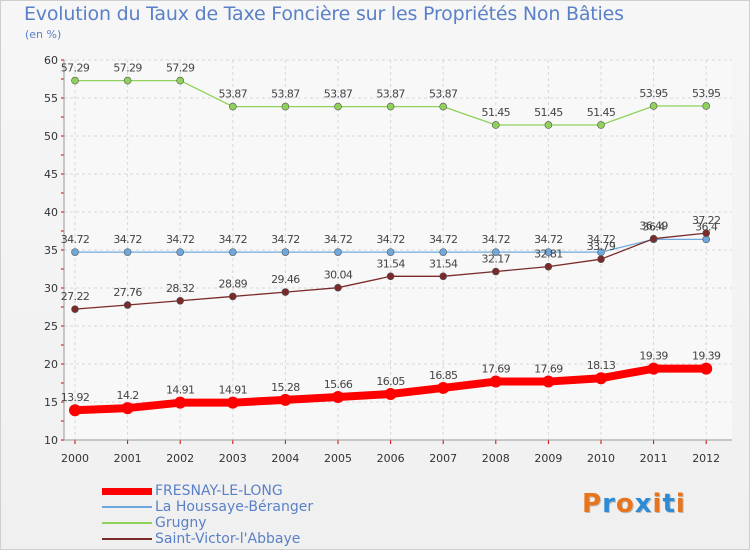  Describe the element at coordinates (654, 458) in the screenshot. I see `x-tick-label: 2011` at that location.